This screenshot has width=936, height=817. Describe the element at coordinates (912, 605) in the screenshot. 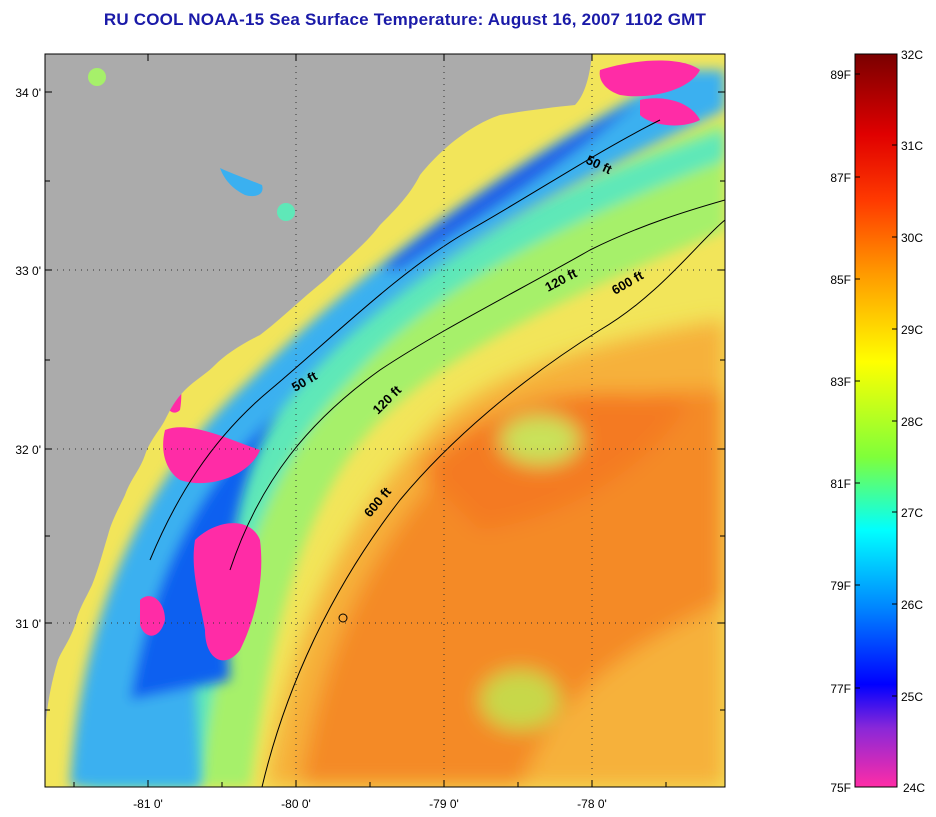

I see `colorbar-label-c: 26C` at that location.